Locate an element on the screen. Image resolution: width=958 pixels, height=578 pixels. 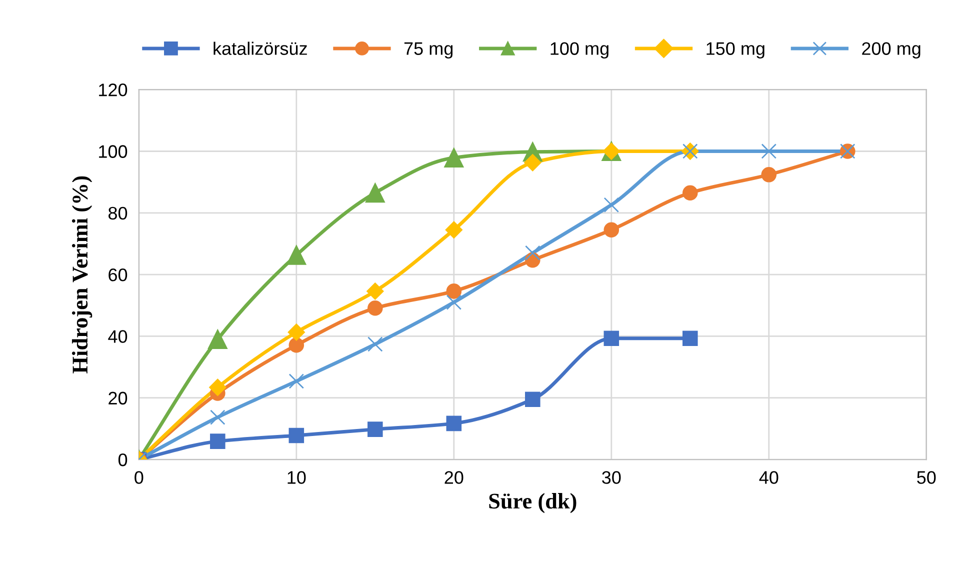
legend-label: katalizörsüz is located at coordinates (260, 48).